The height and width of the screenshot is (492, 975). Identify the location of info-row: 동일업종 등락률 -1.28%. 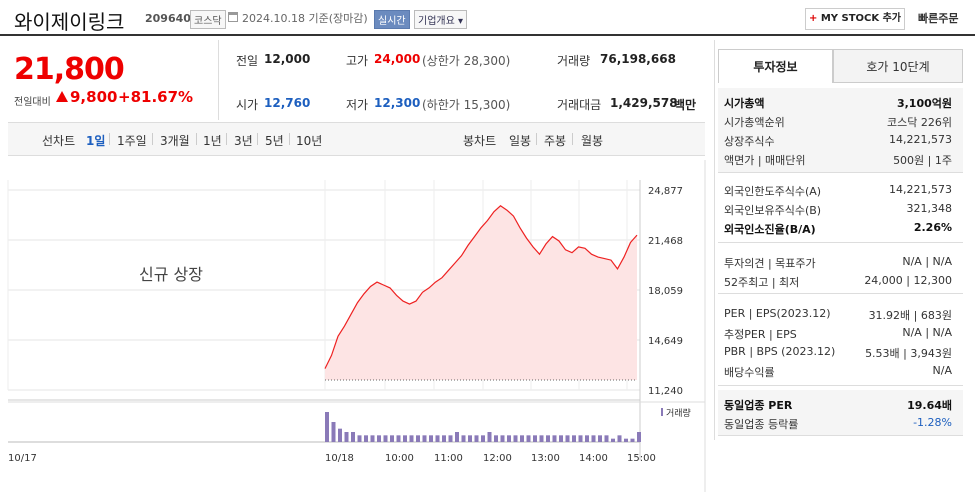
(838, 425).